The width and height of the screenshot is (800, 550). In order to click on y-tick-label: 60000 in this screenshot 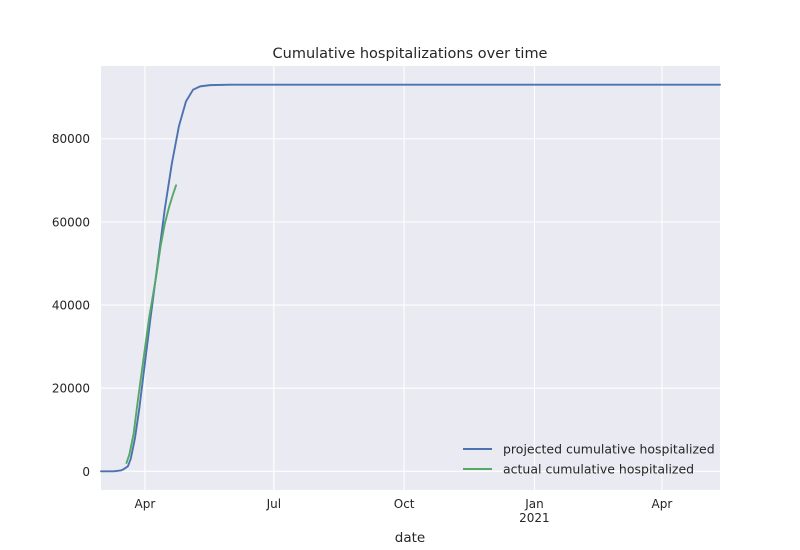, I will do `click(71, 222)`.